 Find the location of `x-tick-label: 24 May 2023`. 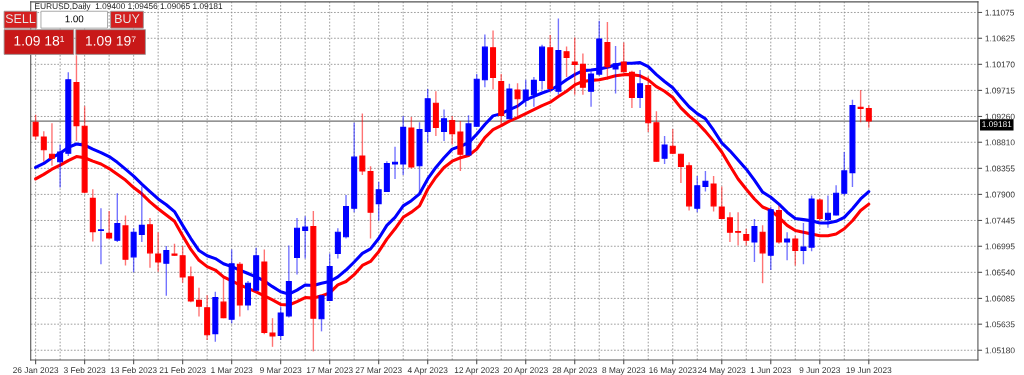

x-tick-label: 24 May 2023 is located at coordinates (722, 371).